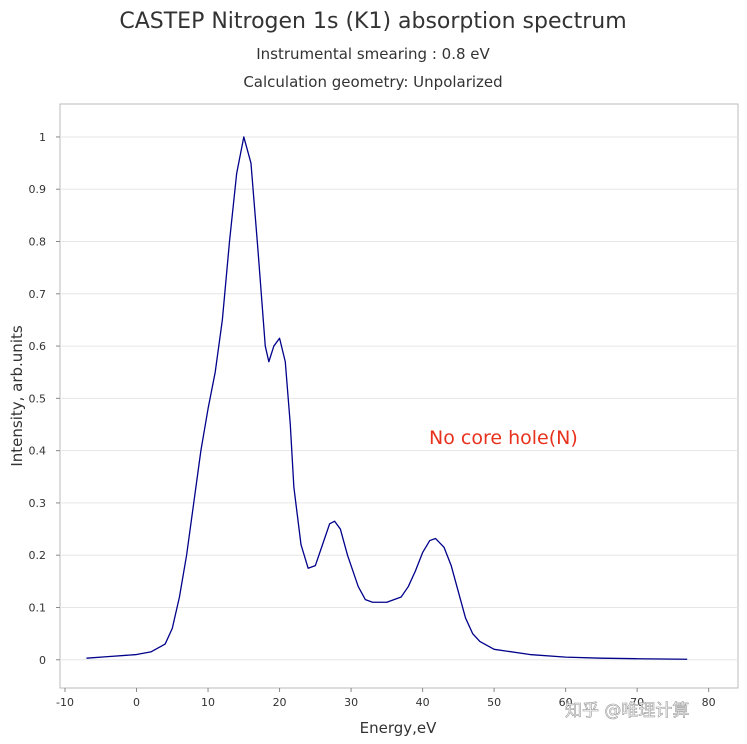 The image size is (747, 744). I want to click on y-tick-label: 0.5, so click(38, 398).